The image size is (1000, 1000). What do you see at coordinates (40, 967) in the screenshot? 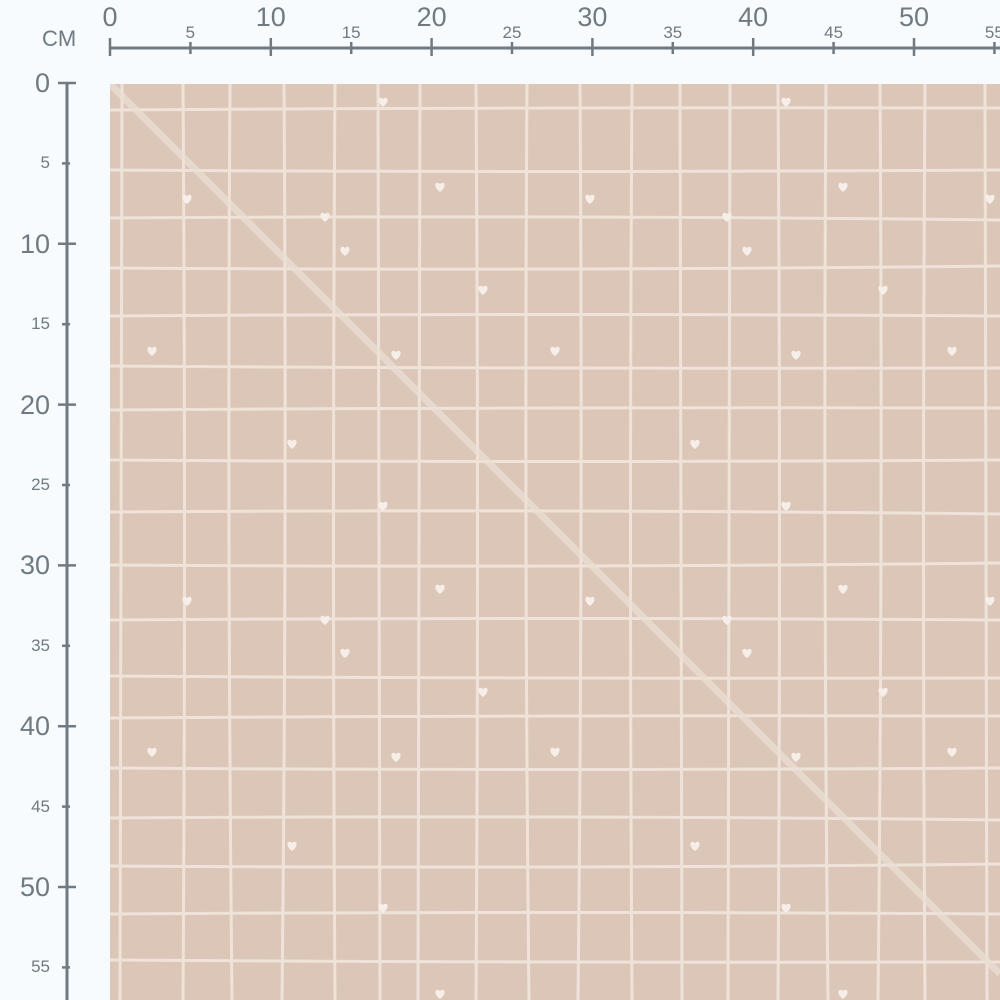
I see `vertical-tick-label: 55` at bounding box center [40, 967].